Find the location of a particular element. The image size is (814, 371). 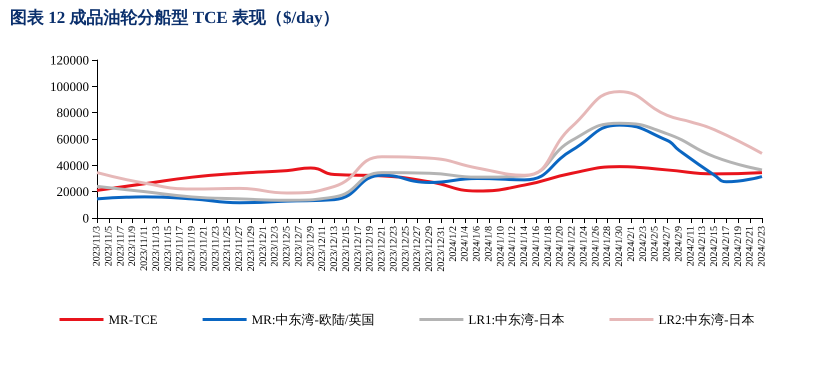

x-tick-label: 2023/11/7 is located at coordinates (120, 246).